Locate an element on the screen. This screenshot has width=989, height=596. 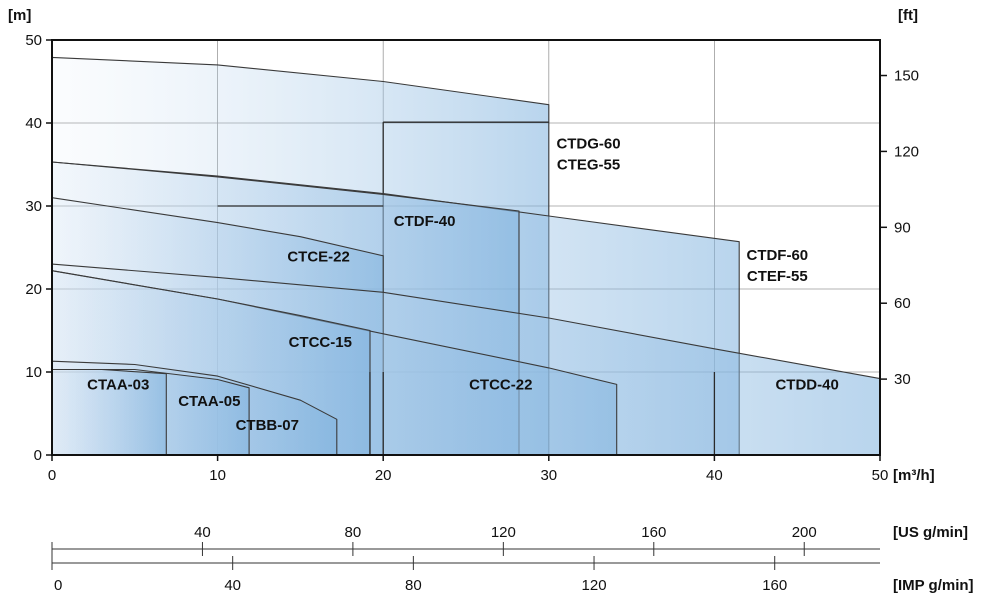
region-label-ctce-22: CTCE-22 is located at coordinates (318, 257).